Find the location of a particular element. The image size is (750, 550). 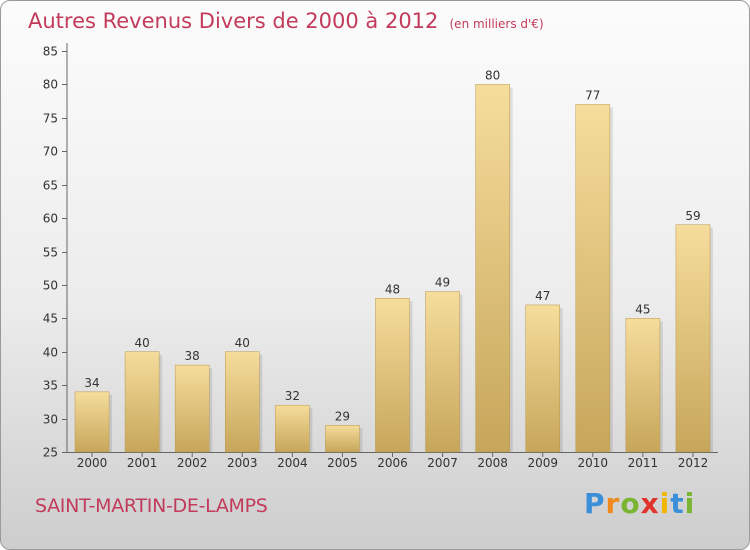

x-tick-label: 2005 is located at coordinates (342, 463).